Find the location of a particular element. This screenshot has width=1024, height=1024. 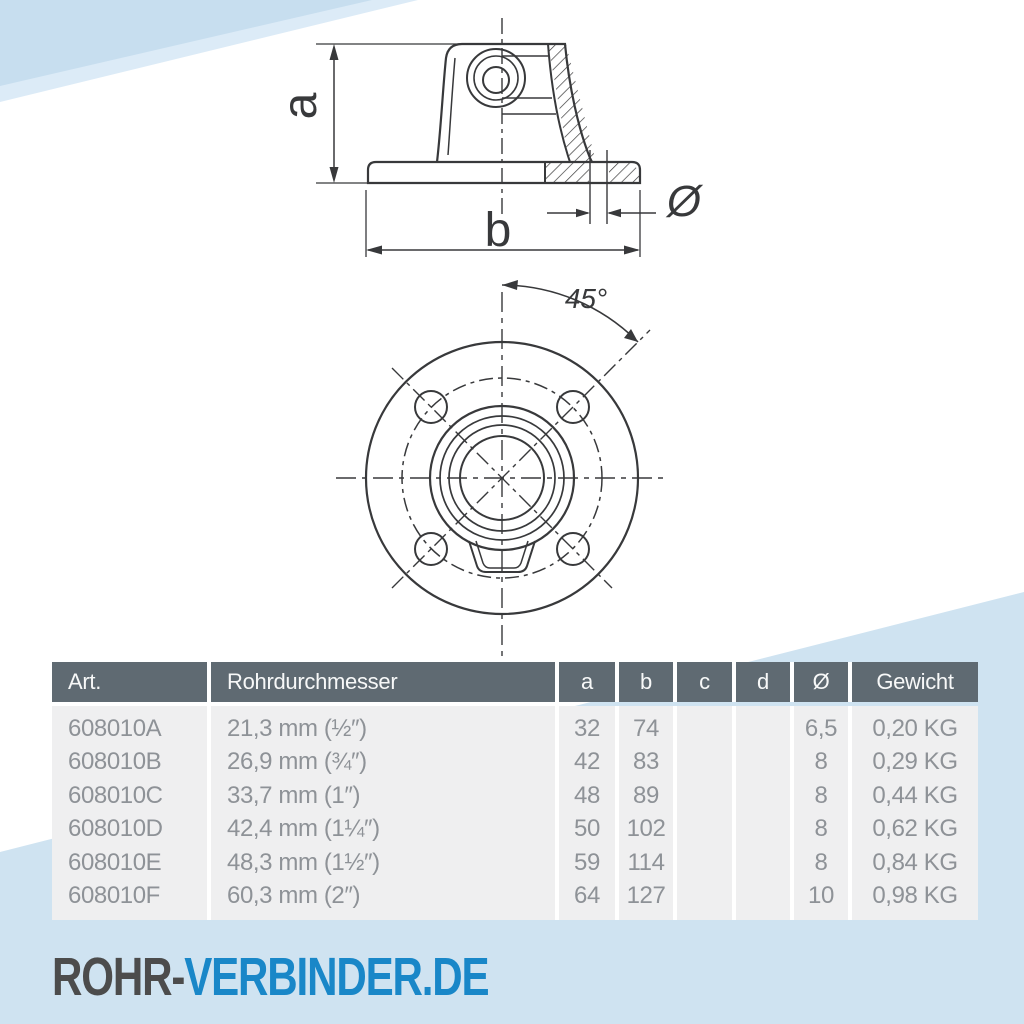

bolt-hole-top-right is located at coordinates (573, 407).